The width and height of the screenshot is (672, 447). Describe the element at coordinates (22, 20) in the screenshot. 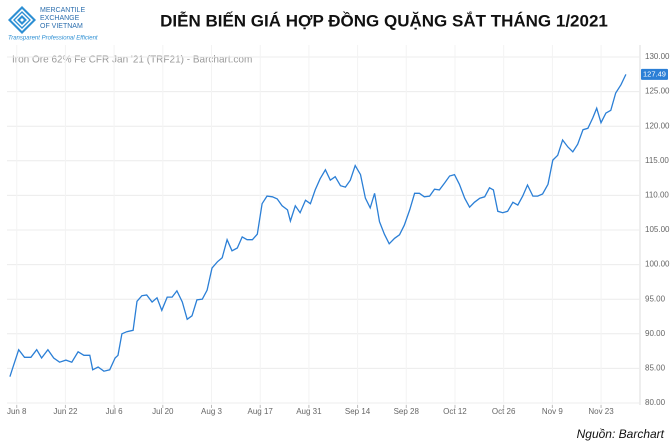

I see `logo-icon` at that location.